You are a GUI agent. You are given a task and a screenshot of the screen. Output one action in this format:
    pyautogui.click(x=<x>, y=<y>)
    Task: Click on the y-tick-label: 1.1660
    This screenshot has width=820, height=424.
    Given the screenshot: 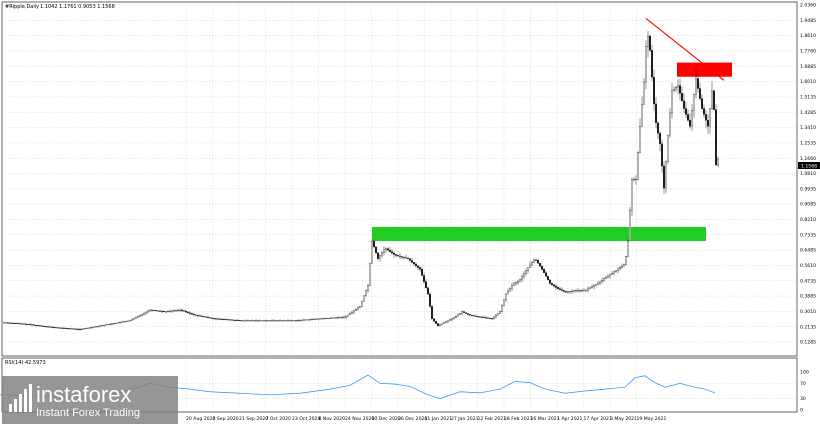 What is the action you would take?
    pyautogui.click(x=808, y=159)
    